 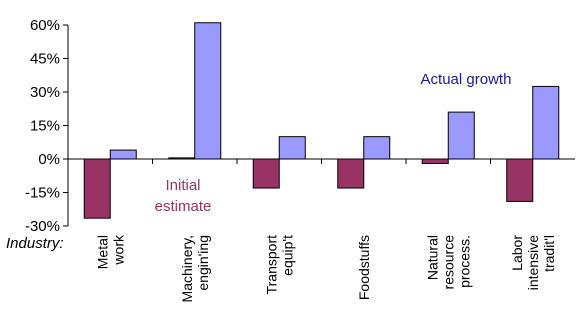 I want to click on category-label-line: equip't, so click(x=287, y=255).